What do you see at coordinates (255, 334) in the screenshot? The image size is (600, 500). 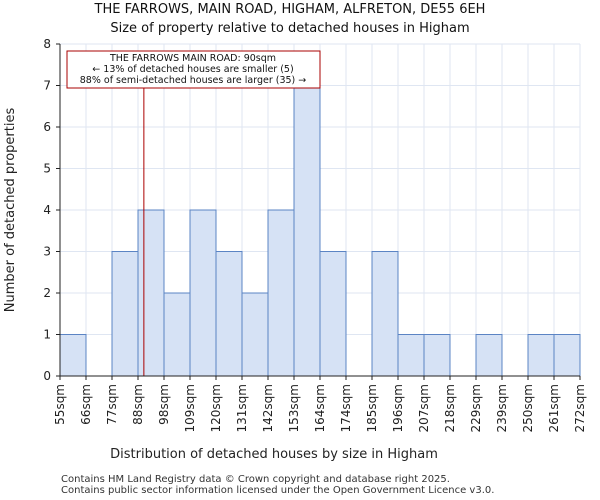 I see `bar-131sqm` at bounding box center [255, 334].